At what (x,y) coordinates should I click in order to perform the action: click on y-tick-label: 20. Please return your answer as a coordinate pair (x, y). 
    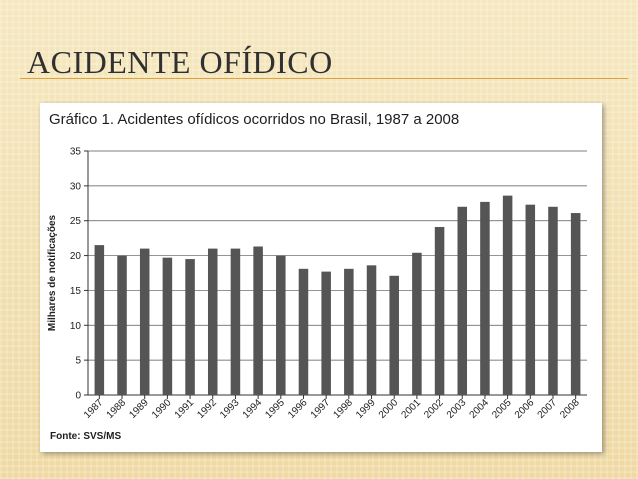
    Looking at the image, I should click on (76, 256).